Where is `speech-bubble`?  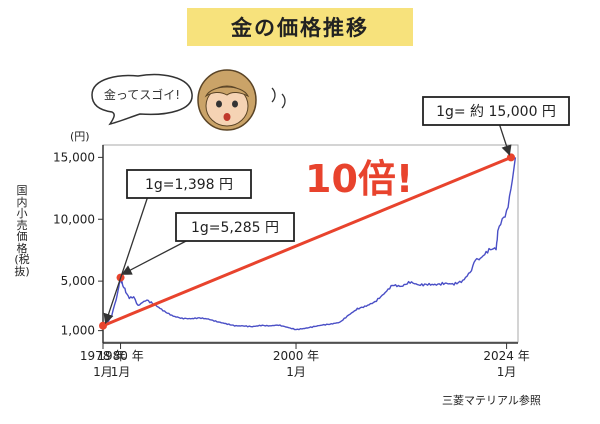
speech-bubble is located at coordinates (142, 99).